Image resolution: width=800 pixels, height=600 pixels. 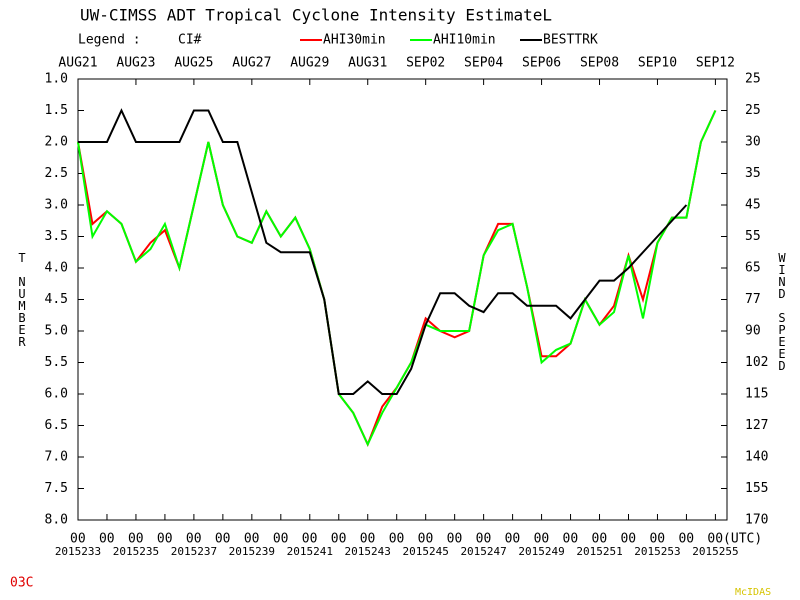 I want to click on y-tick-label: 1.5, so click(x=56, y=110).